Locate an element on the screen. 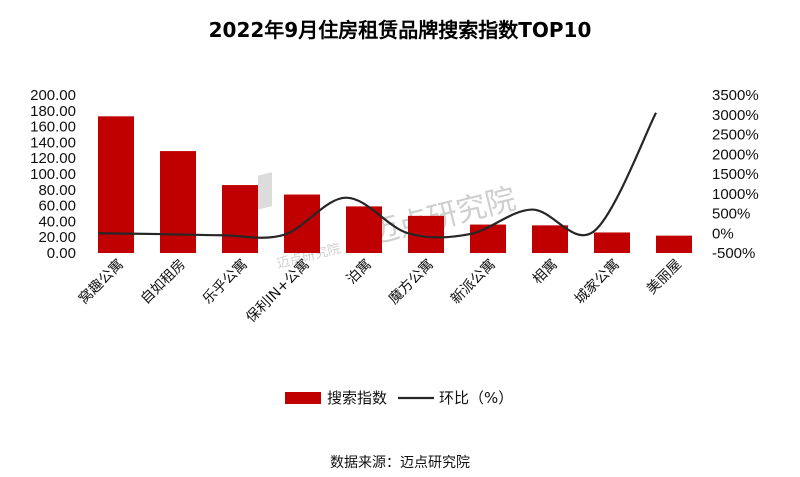  right-tick-label: 3500% is located at coordinates (735, 95).